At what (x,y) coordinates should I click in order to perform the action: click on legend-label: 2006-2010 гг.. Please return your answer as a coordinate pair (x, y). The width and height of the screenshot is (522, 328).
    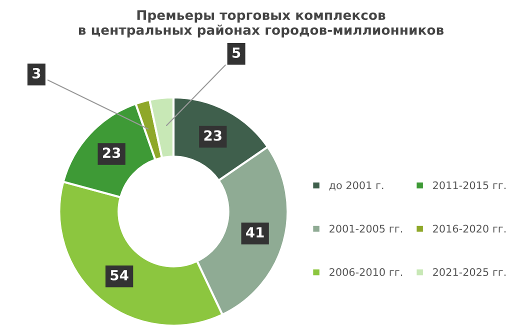
    Looking at the image, I should click on (366, 272).